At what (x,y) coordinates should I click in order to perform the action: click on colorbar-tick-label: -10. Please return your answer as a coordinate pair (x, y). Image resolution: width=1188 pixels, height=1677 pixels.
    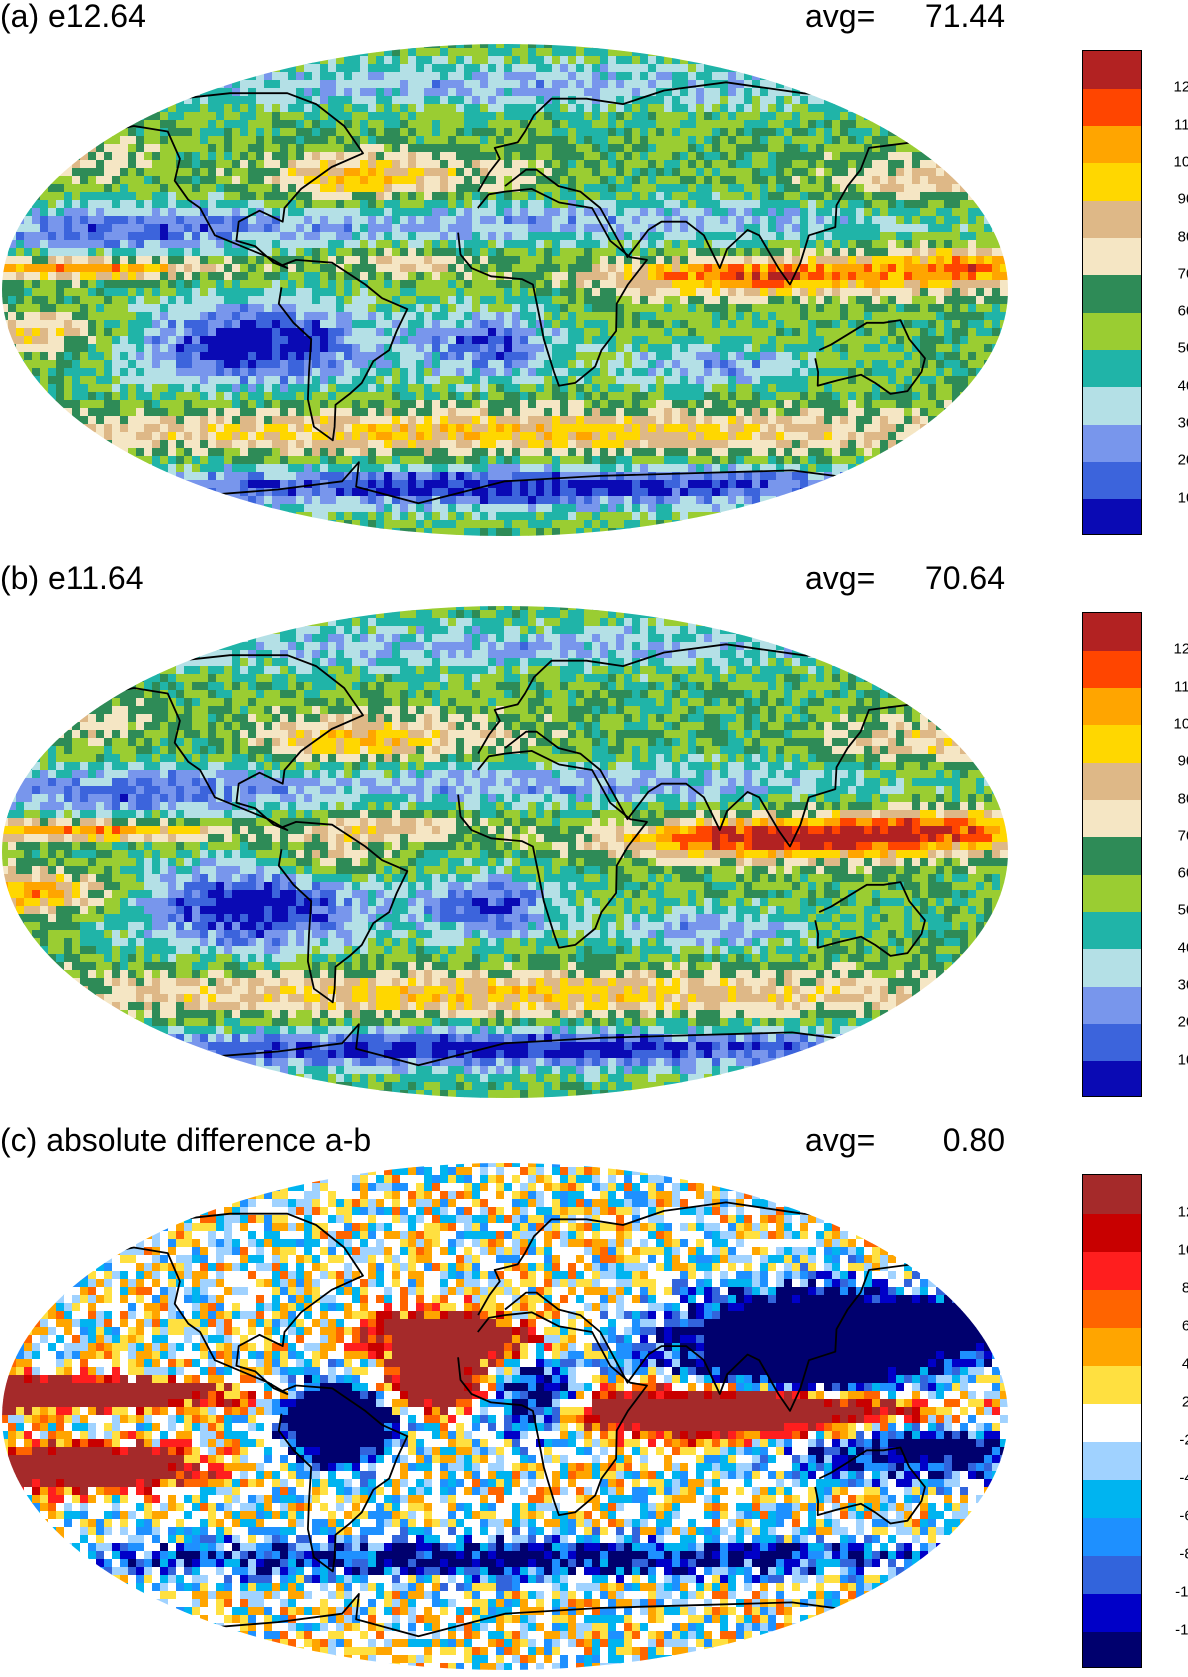
    Looking at the image, I should click on (1181, 1592).